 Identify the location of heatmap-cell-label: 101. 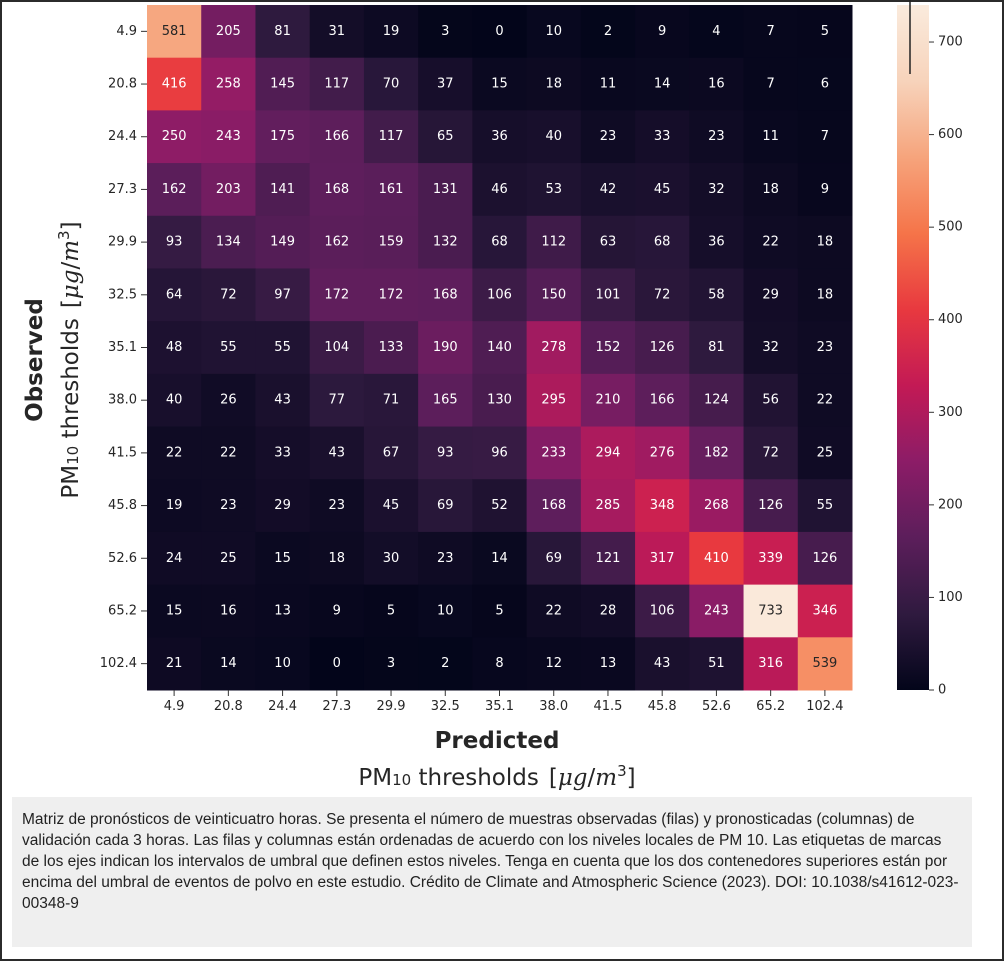
(608, 294).